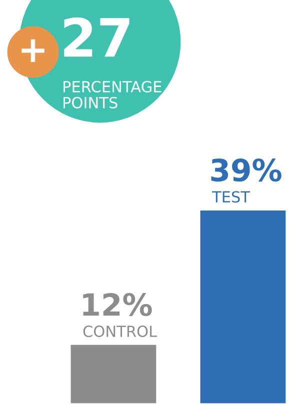  What do you see at coordinates (113, 94) in the screenshot?
I see `text: PERCENTAGE POINTS` at bounding box center [113, 94].